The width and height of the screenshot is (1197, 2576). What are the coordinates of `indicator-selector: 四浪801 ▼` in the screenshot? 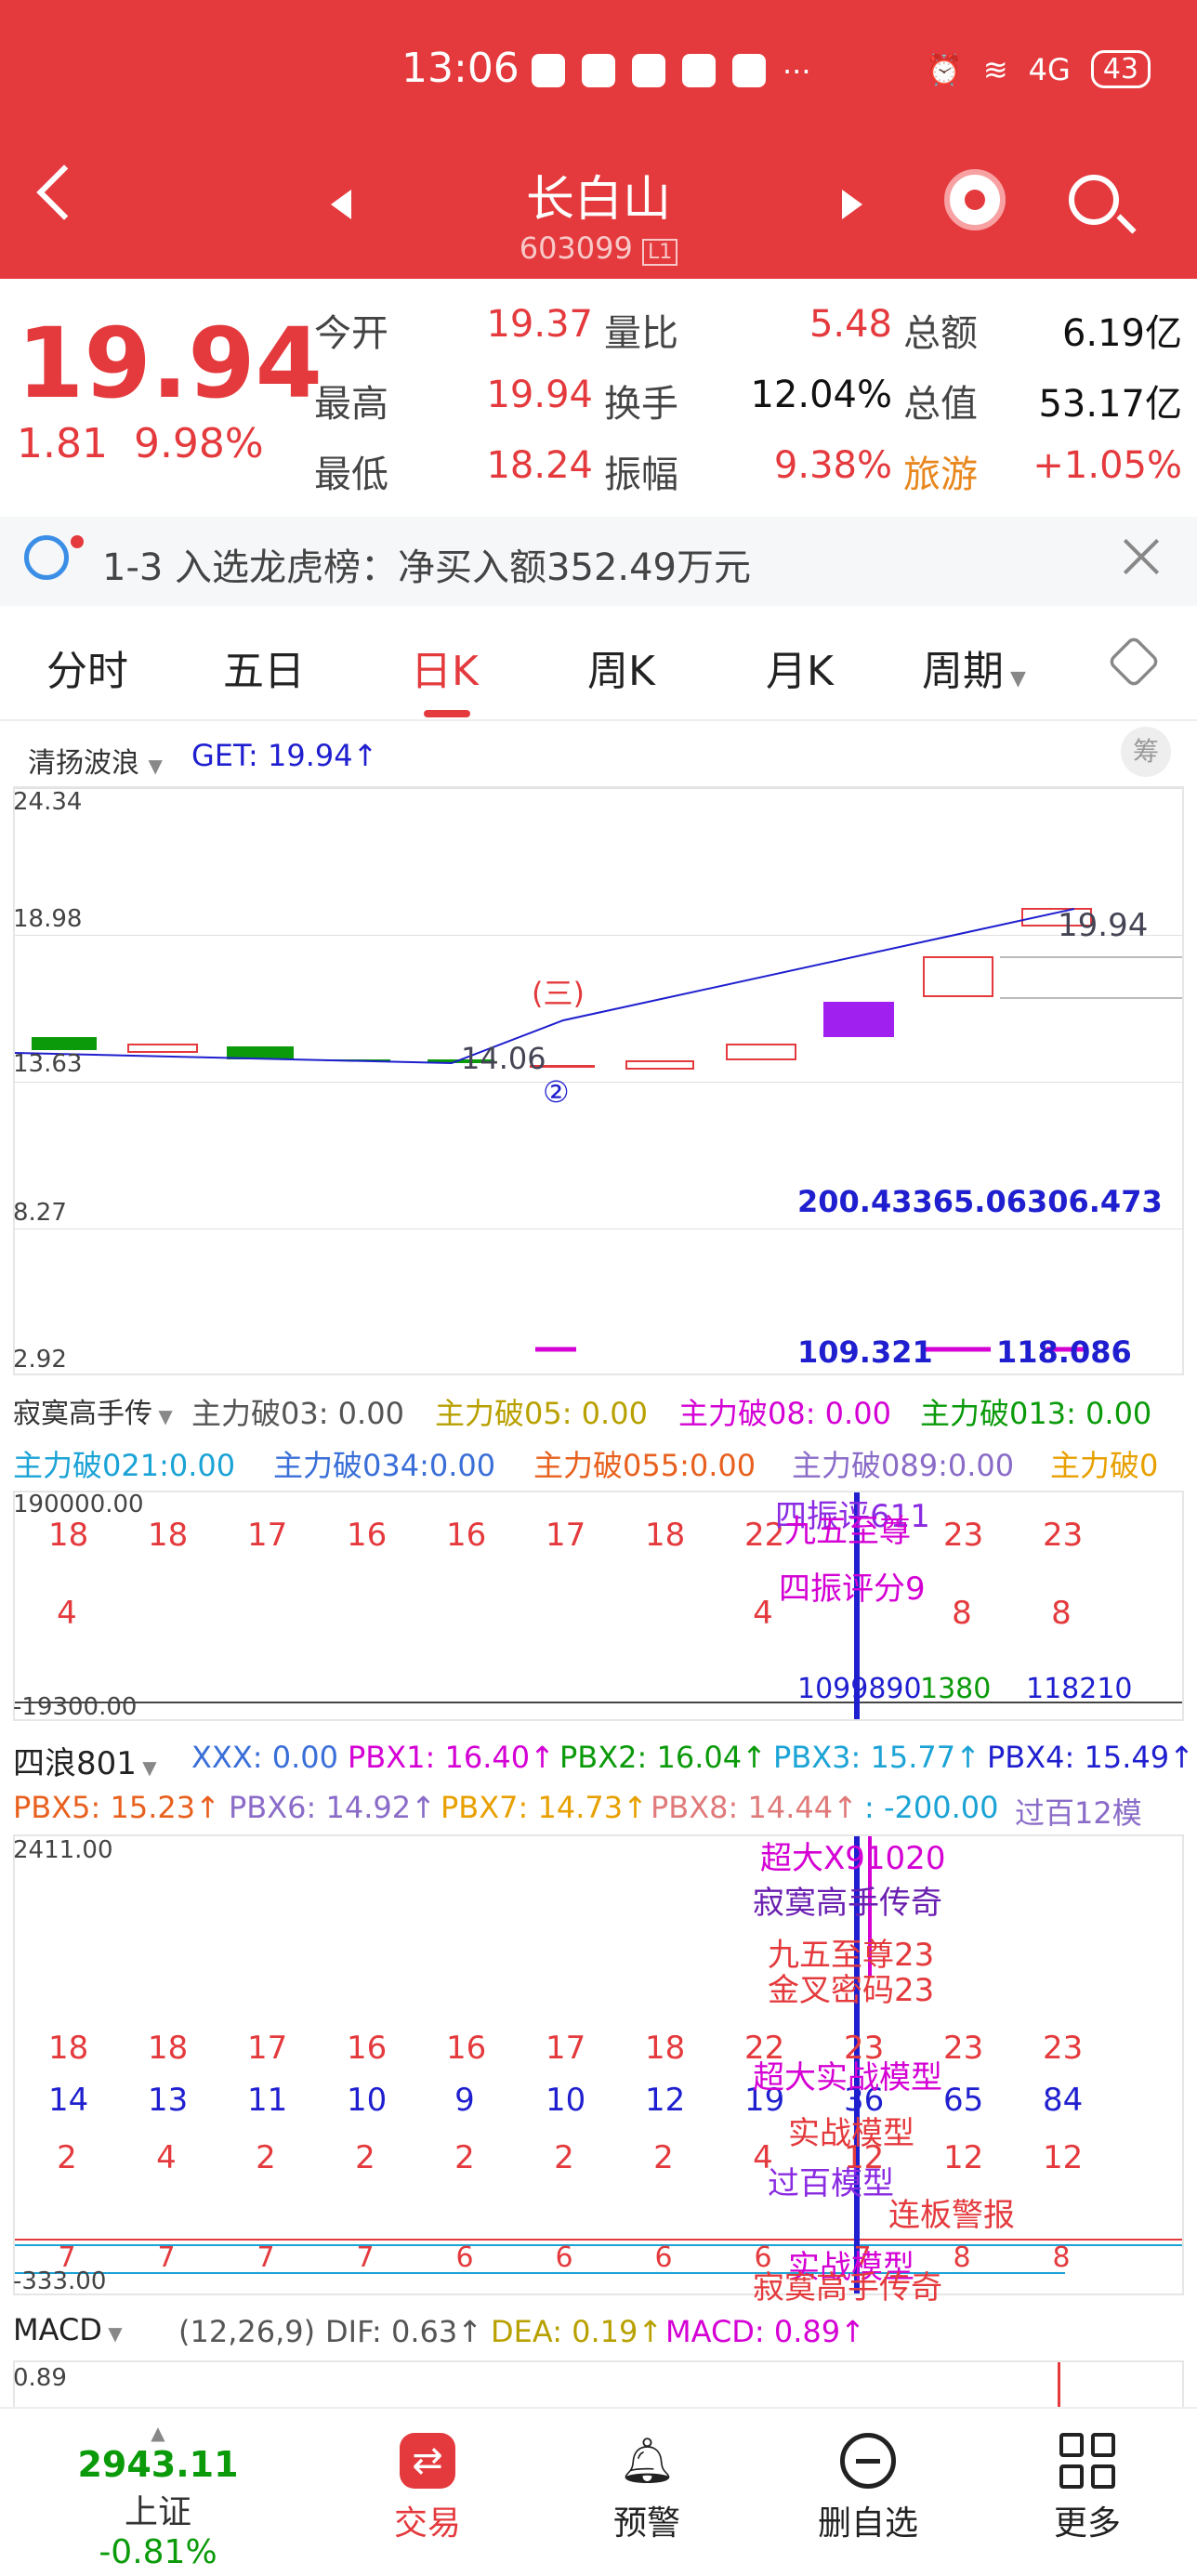 It's located at (85, 1760).